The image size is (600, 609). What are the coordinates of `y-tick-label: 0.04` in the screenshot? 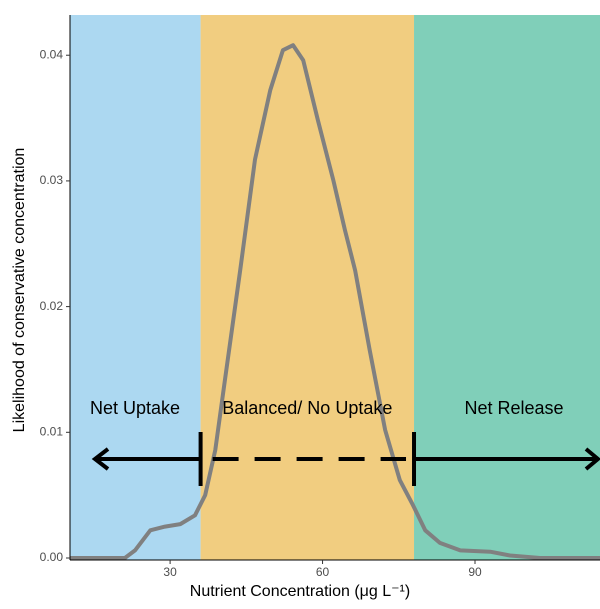 It's located at (52, 54).